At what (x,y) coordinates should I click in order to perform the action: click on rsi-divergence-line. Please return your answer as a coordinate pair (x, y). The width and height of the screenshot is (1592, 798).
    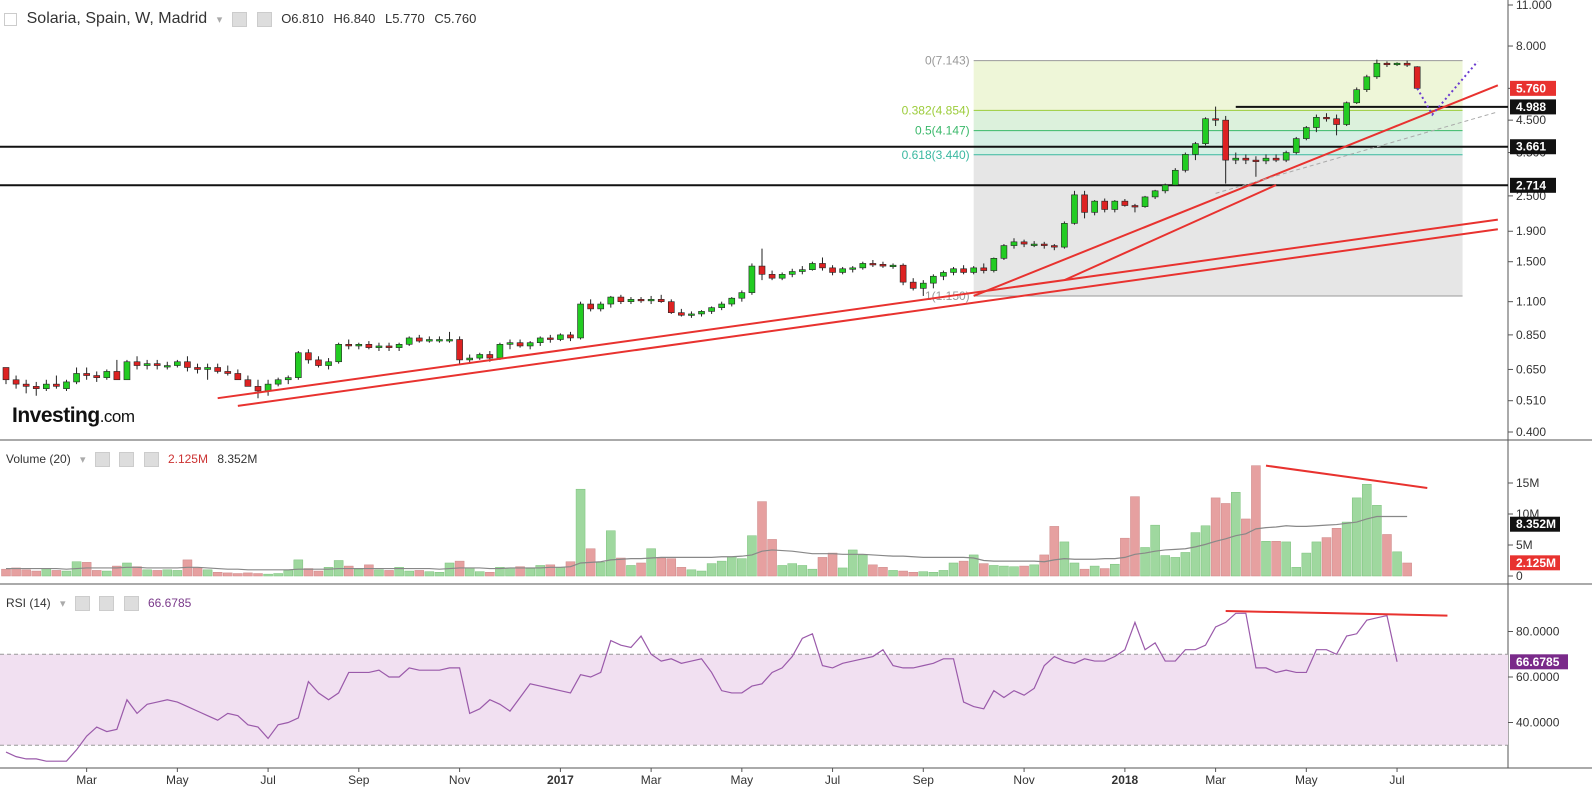
    Looking at the image, I should click on (1336, 613).